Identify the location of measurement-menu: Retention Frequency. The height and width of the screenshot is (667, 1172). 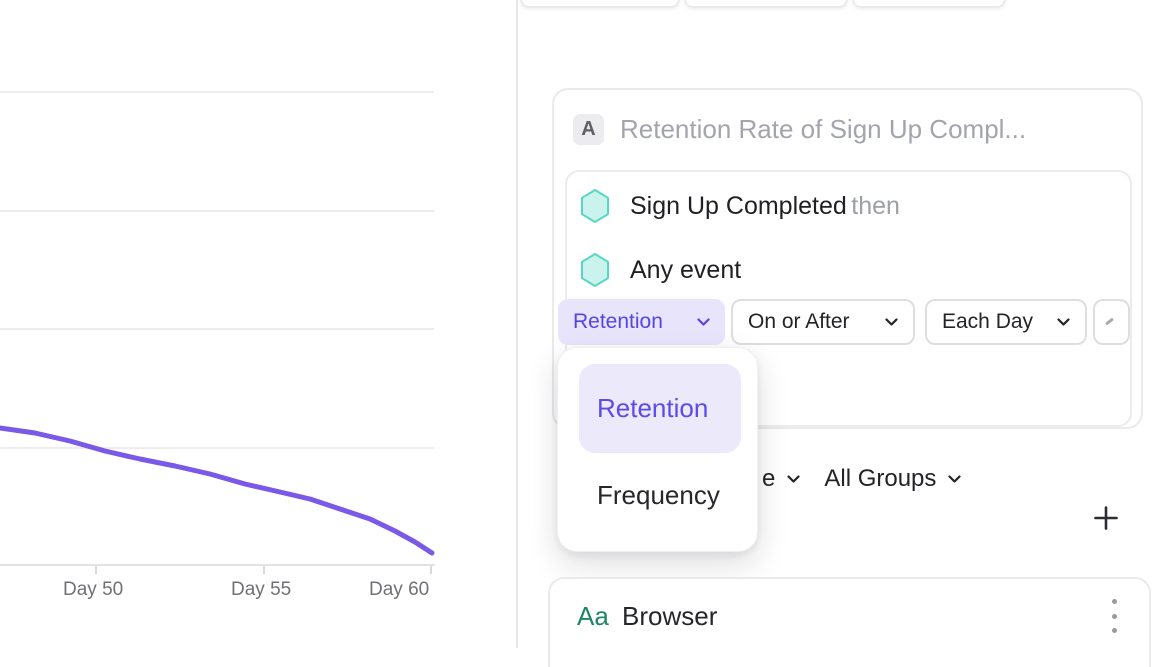
(657, 449).